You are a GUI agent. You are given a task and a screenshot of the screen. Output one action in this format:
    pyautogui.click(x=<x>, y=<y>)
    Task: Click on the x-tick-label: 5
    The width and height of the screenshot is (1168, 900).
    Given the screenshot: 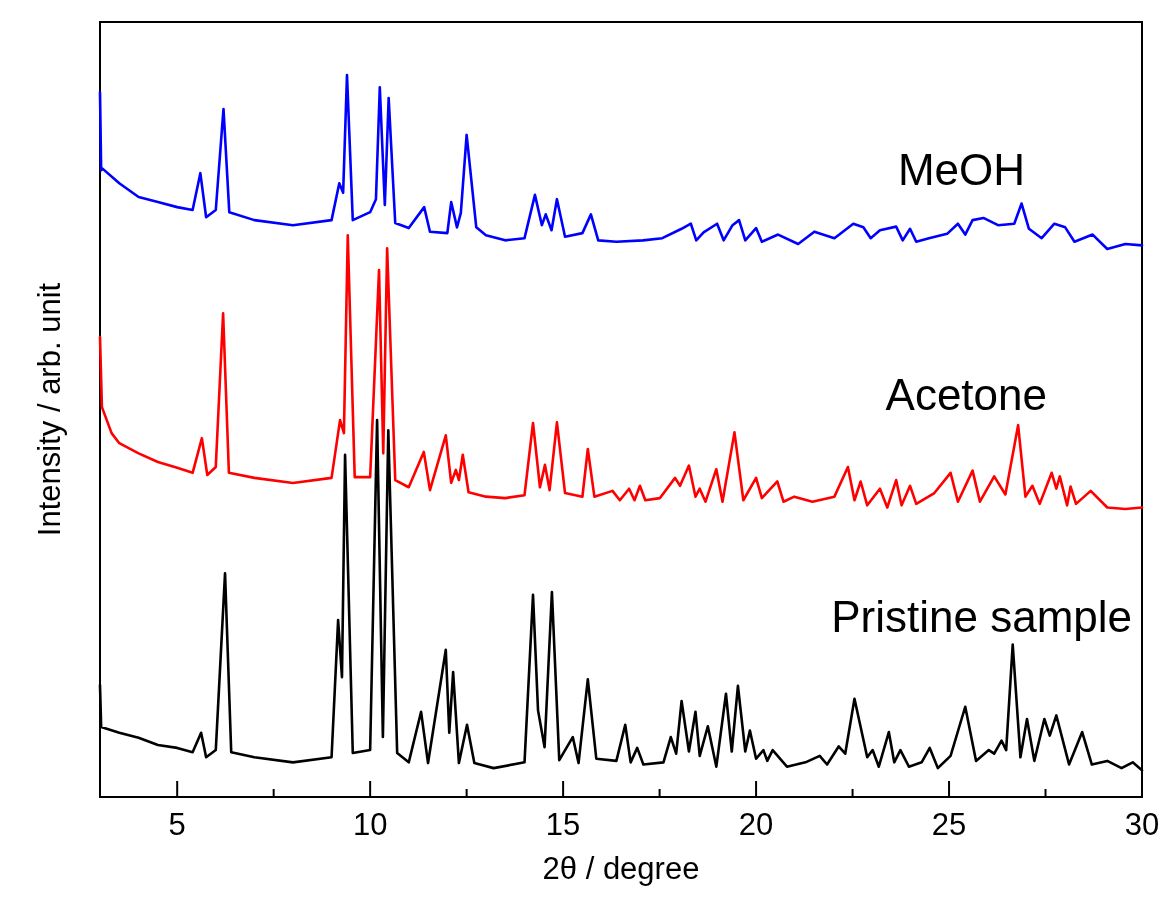 What is the action you would take?
    pyautogui.click(x=177, y=824)
    